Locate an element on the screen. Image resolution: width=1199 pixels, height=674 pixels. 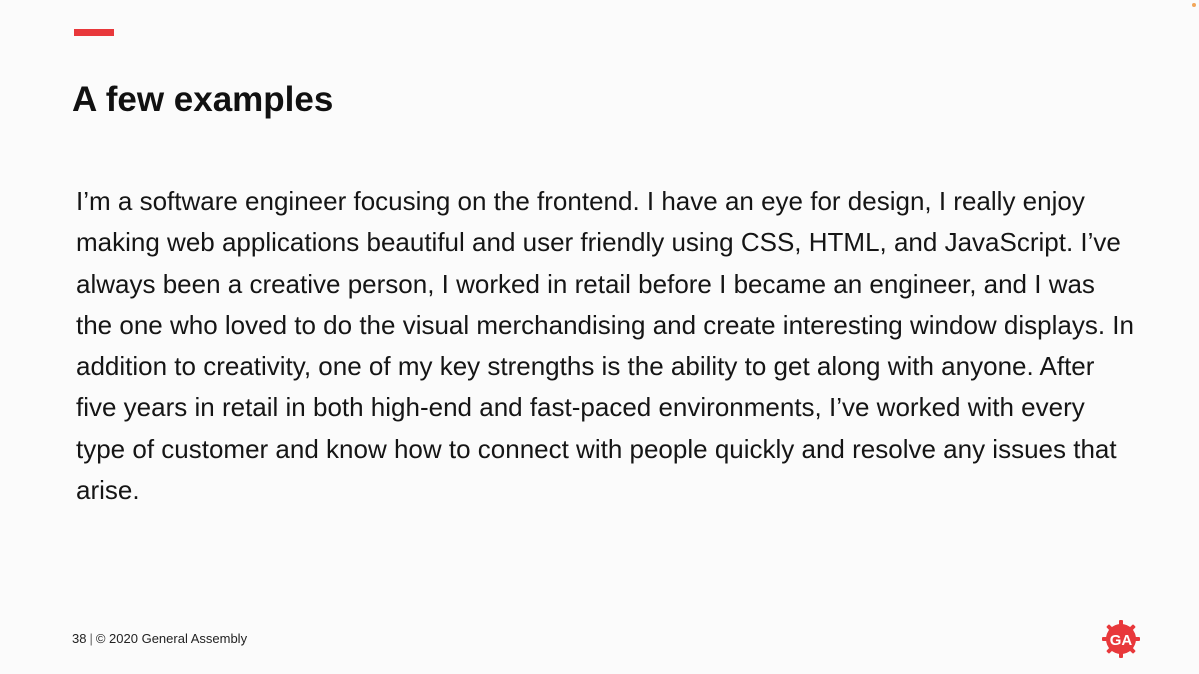
logo-text: GA is located at coordinates (1121, 640).